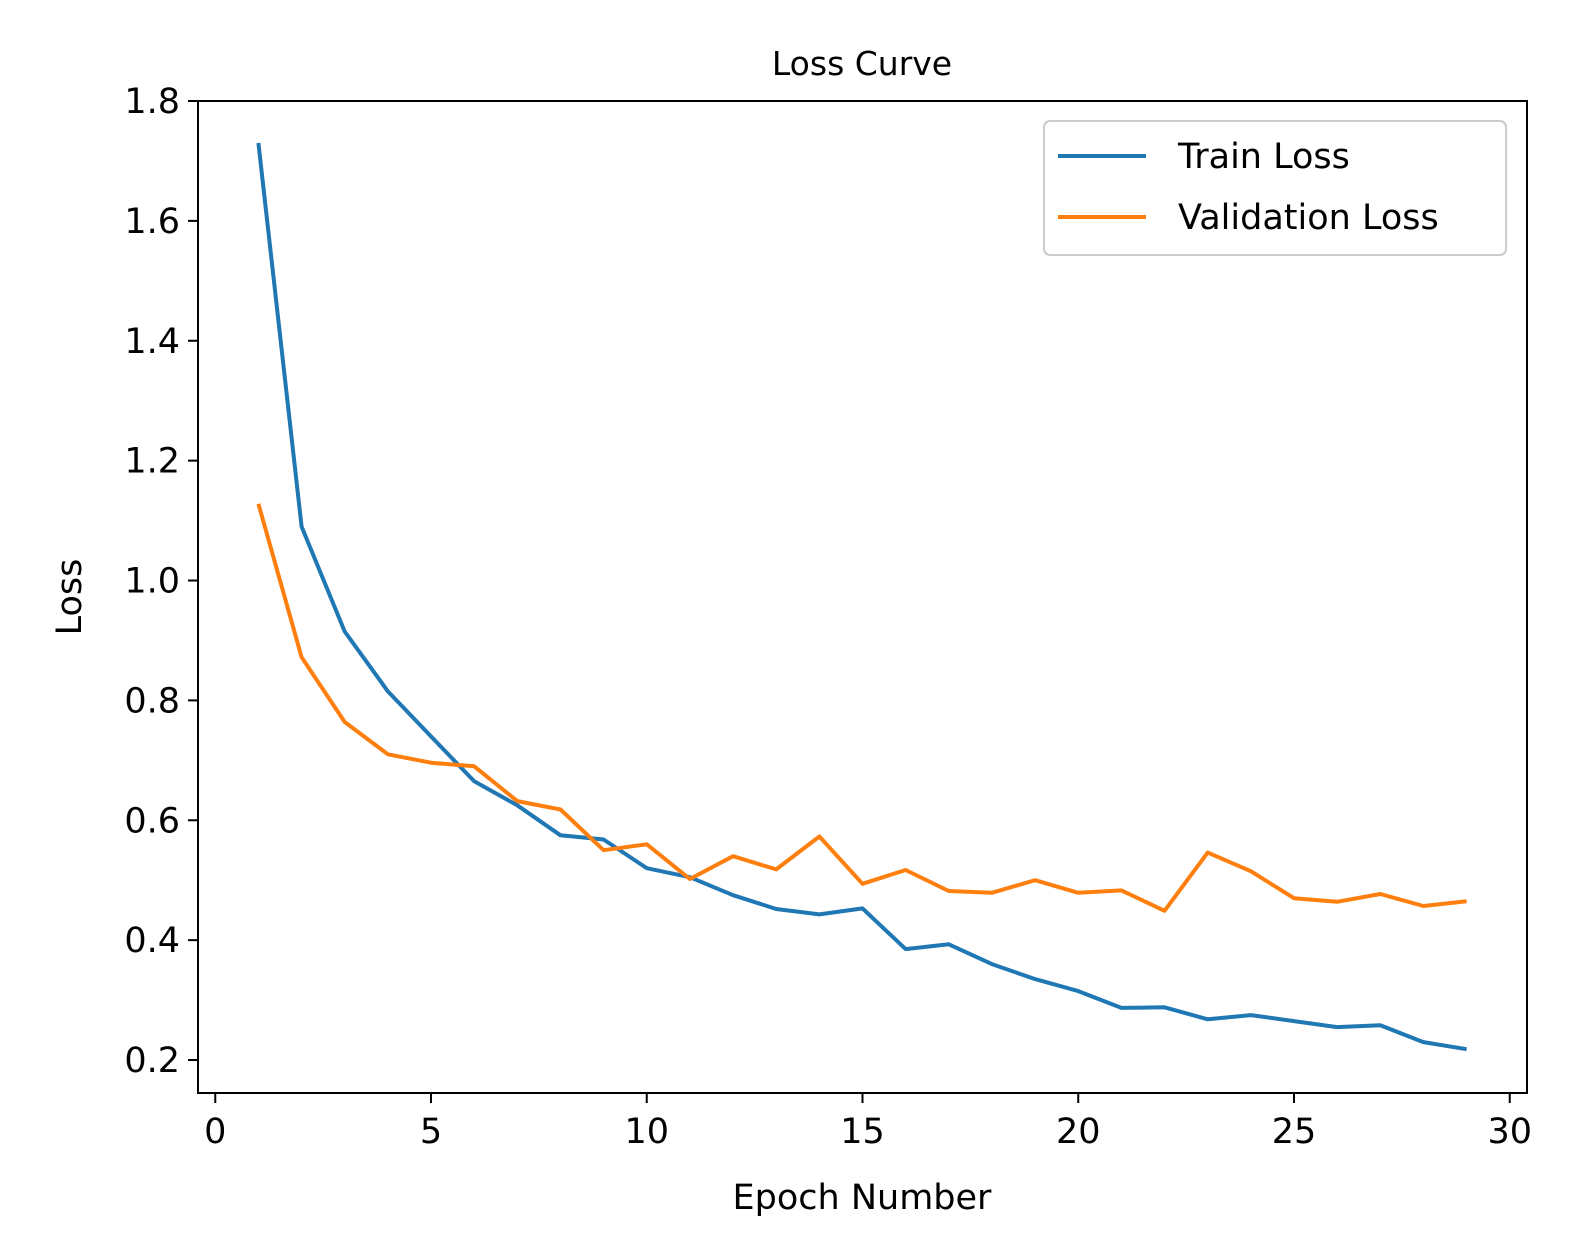 This screenshot has width=1575, height=1259. I want to click on y-tick-label: 0.8, so click(152, 701).